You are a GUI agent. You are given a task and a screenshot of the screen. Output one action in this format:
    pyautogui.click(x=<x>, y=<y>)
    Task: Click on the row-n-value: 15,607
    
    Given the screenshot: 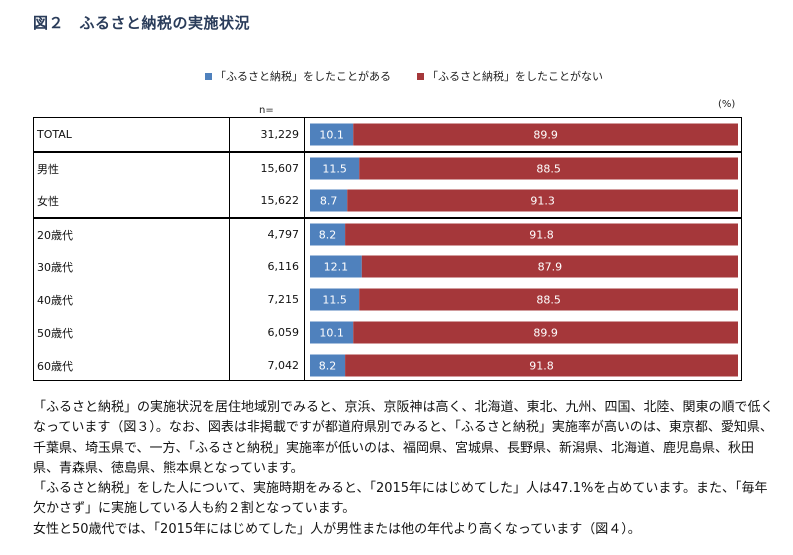 What is the action you would take?
    pyautogui.click(x=280, y=168)
    